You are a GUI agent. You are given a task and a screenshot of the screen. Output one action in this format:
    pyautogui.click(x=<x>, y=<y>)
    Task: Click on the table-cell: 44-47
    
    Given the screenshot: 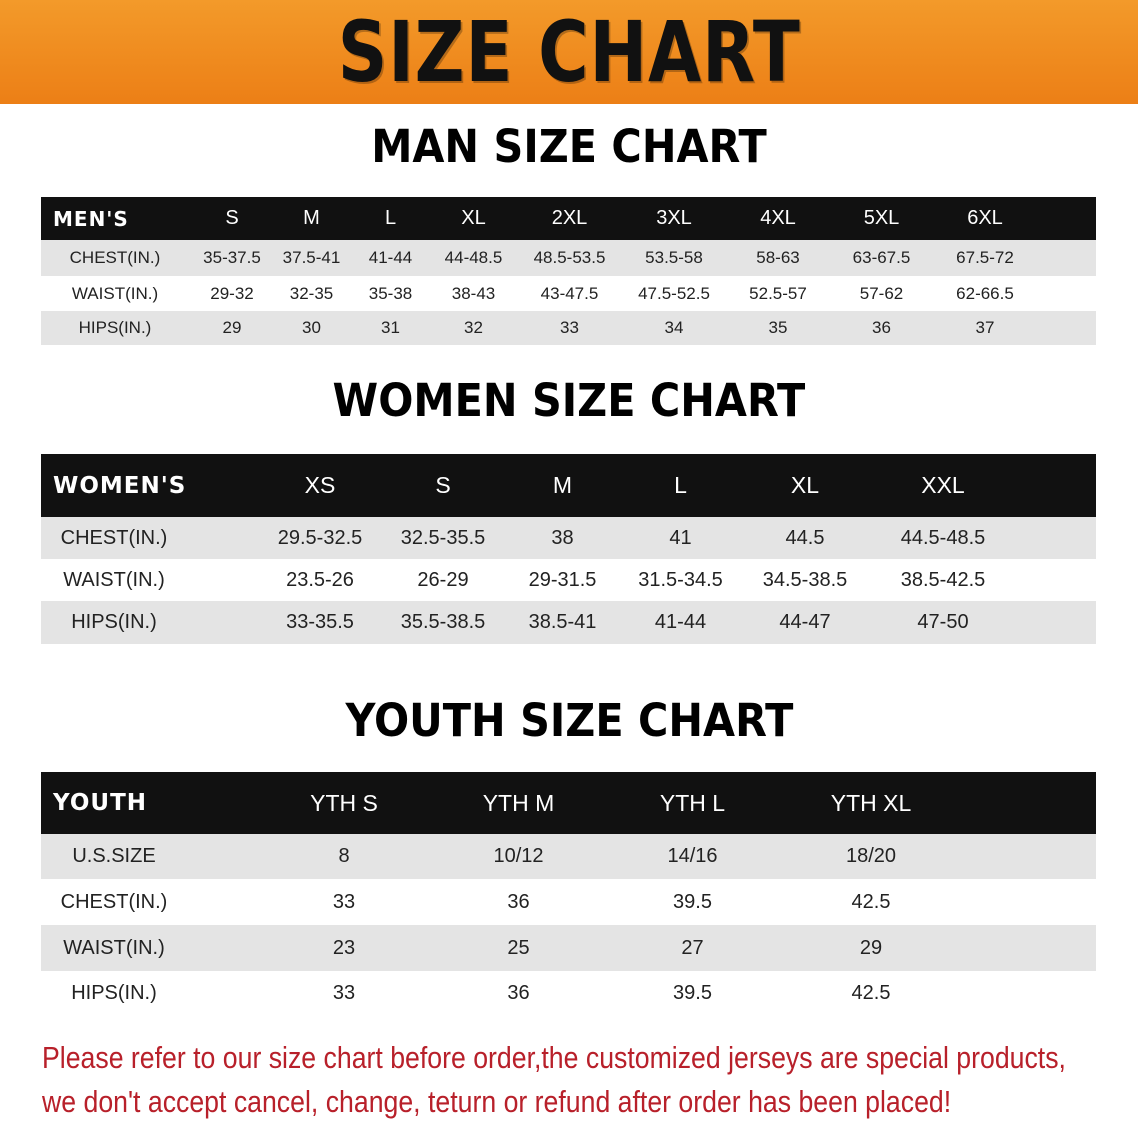 What is the action you would take?
    pyautogui.click(x=805, y=622)
    